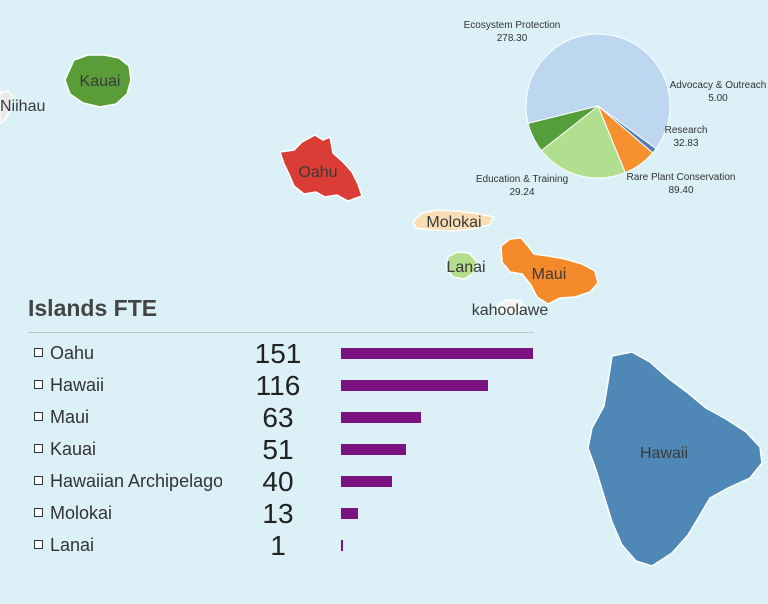 Image resolution: width=768 pixels, height=604 pixels. I want to click on fte-island-name: Hawaiian Archipelago, so click(136, 481).